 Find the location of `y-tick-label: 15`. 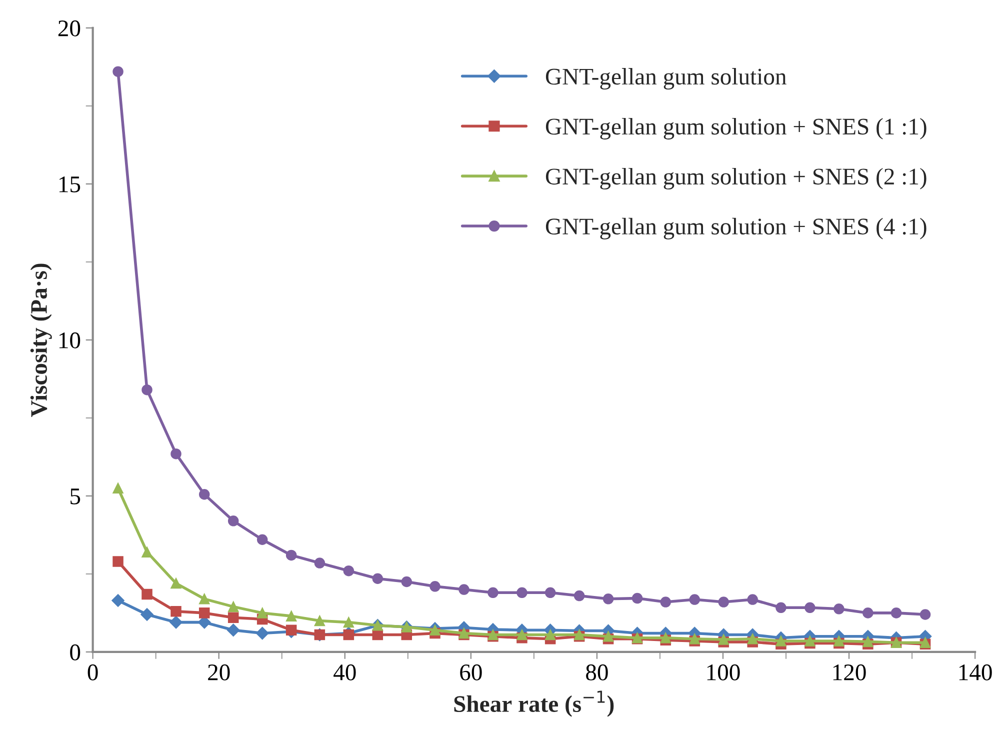

y-tick-label: 15 is located at coordinates (69, 184).